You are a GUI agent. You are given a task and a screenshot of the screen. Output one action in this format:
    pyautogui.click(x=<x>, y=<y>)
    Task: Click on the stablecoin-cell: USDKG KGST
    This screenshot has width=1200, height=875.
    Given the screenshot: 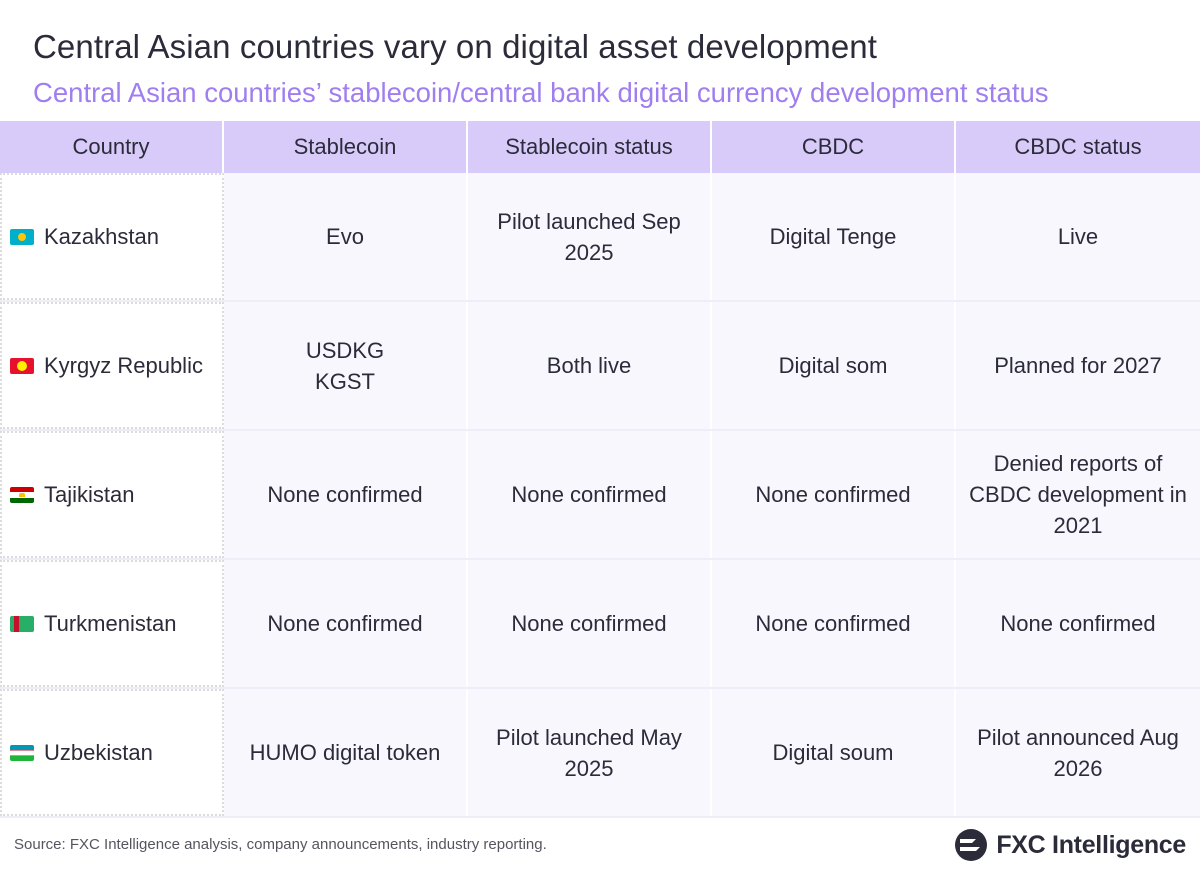 What is the action you would take?
    pyautogui.click(x=346, y=365)
    